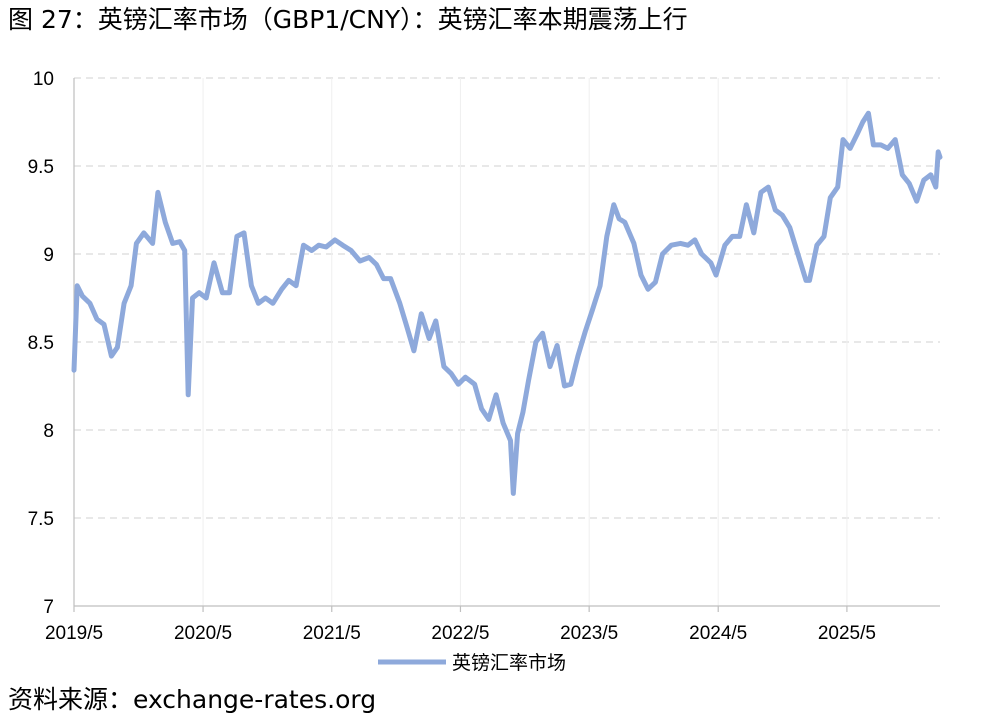  I want to click on legend: 英镑汇率市场, so click(472, 663).